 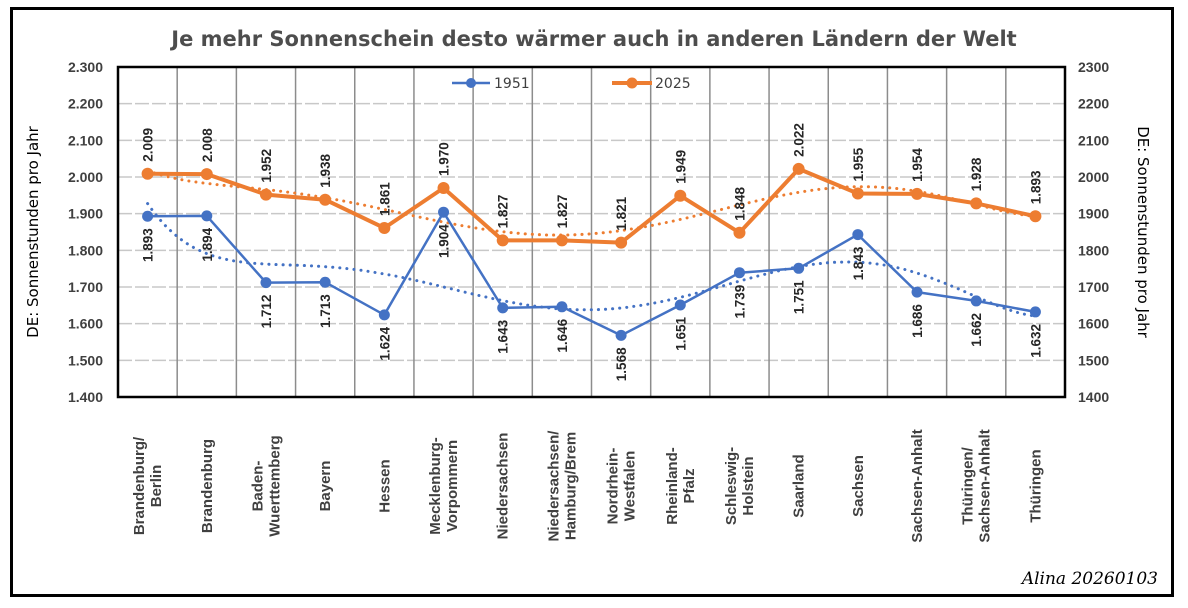 I want to click on data-label-2025: 1.848, so click(x=739, y=203).